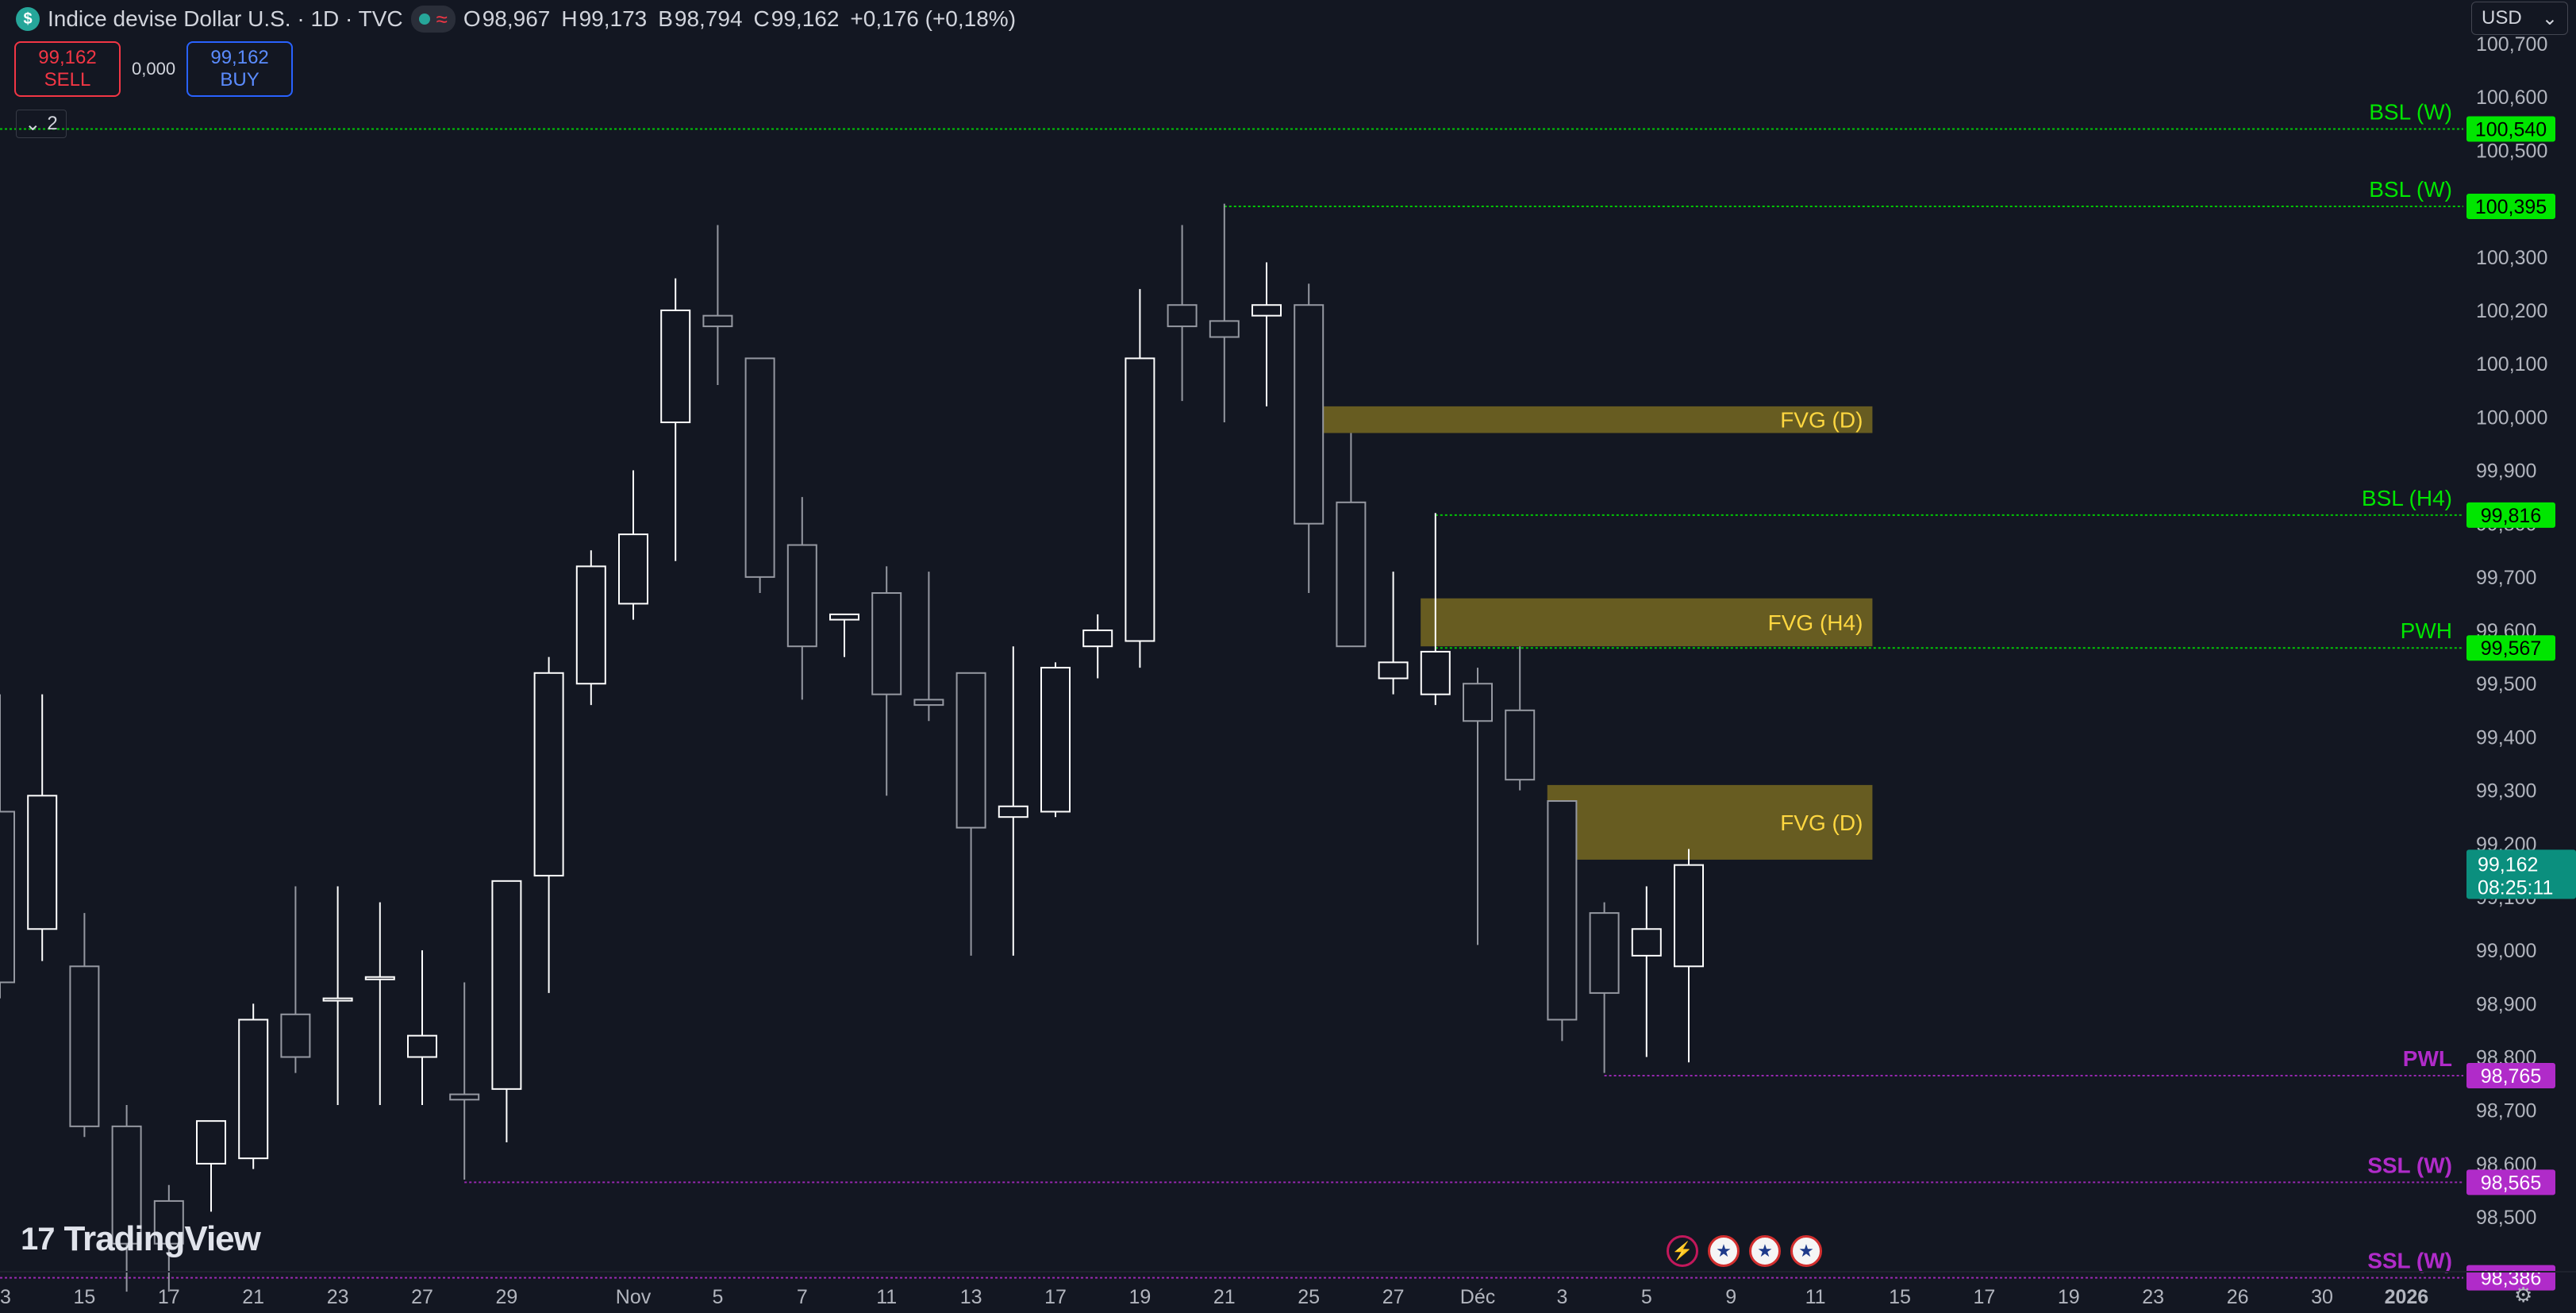 Image resolution: width=2576 pixels, height=1313 pixels. I want to click on lightning-icon: ⚡, so click(1683, 1251).